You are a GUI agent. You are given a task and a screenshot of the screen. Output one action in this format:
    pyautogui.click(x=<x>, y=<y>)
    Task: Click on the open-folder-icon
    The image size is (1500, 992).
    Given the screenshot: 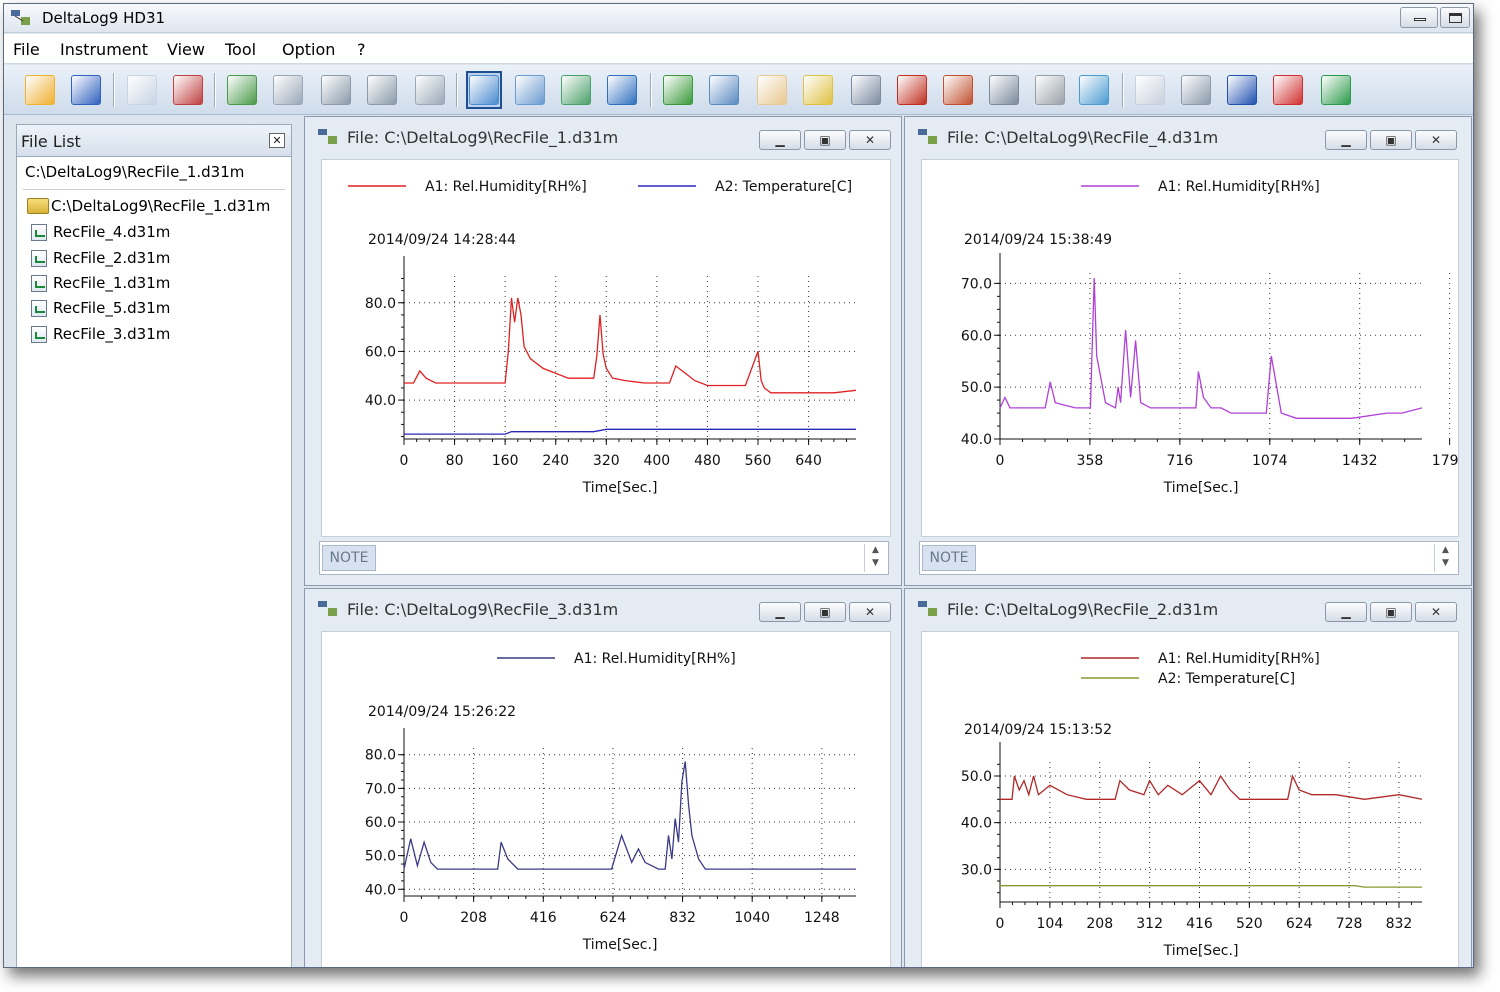 What is the action you would take?
    pyautogui.click(x=40, y=90)
    